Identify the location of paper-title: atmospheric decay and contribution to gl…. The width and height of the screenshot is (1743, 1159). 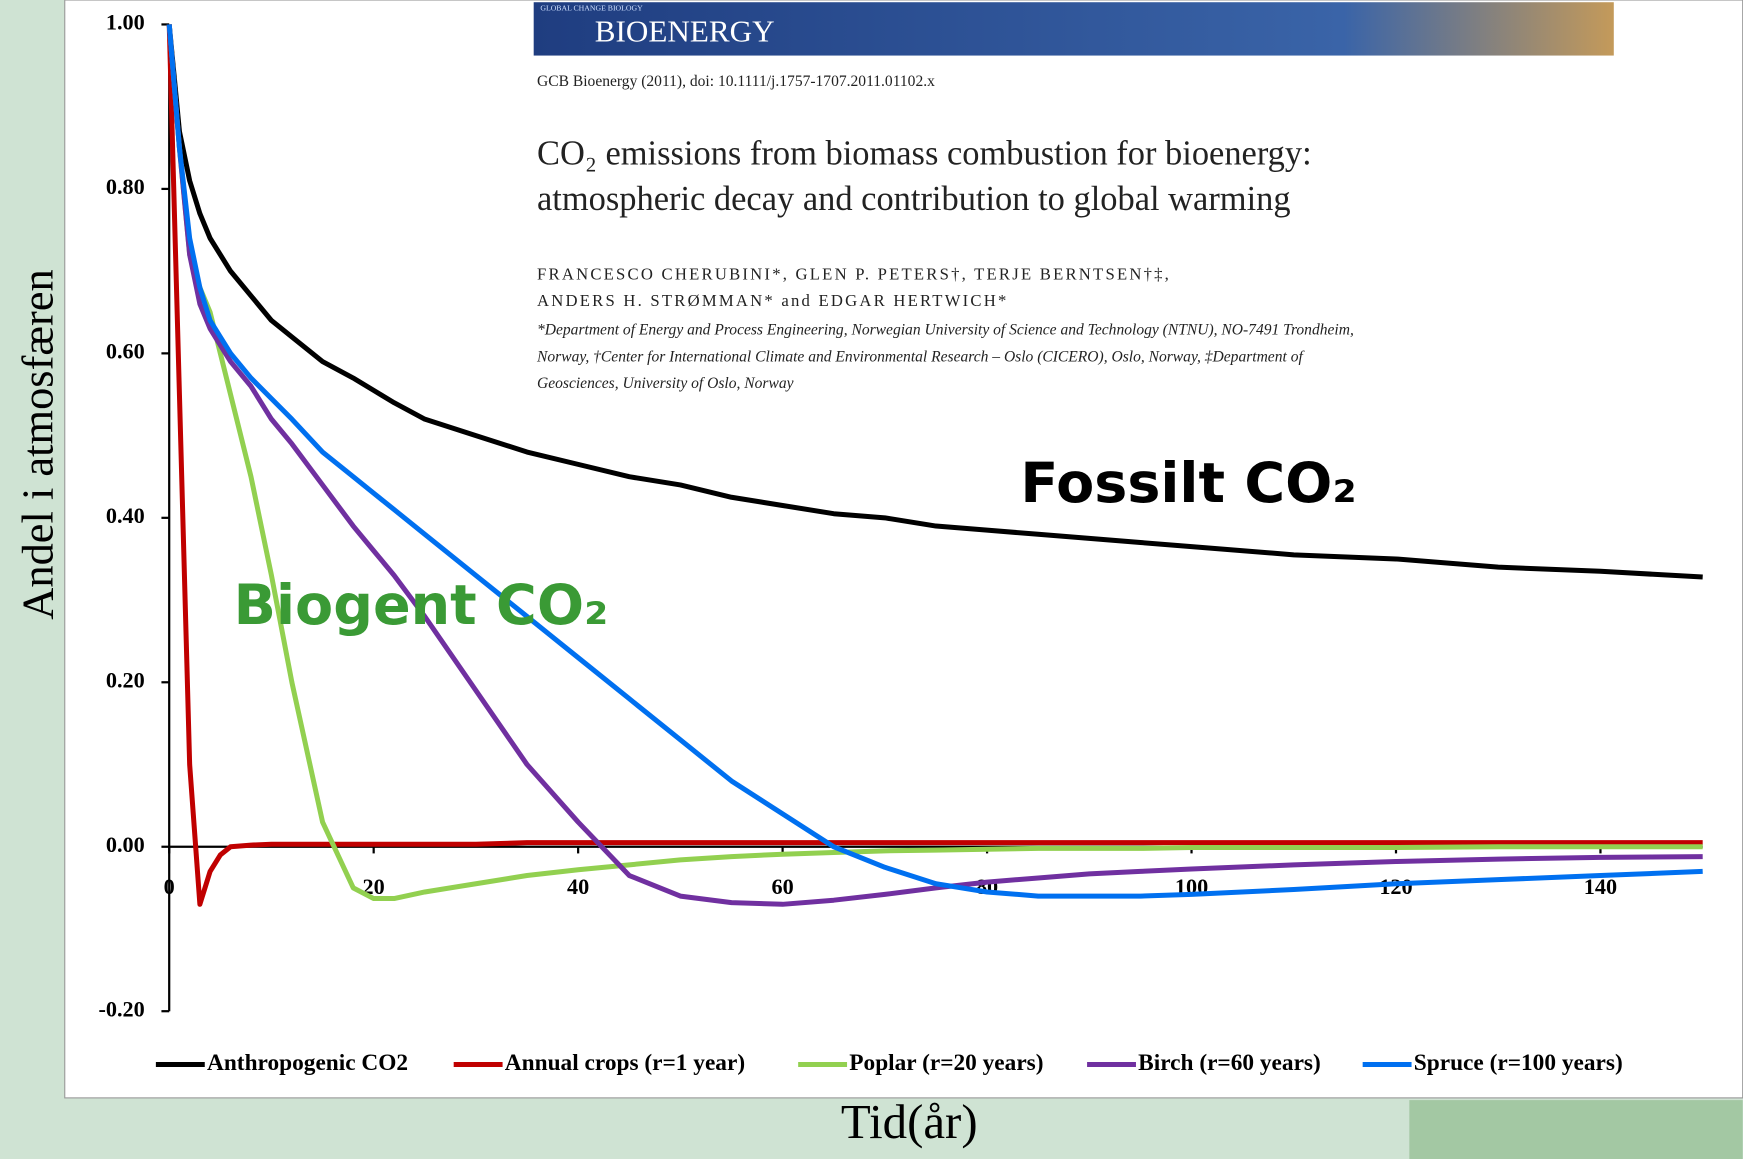
(914, 199).